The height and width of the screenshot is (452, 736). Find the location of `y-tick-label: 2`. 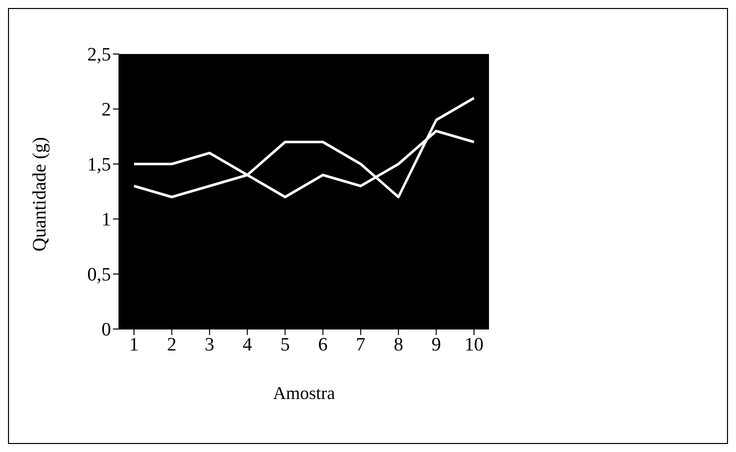

y-tick-label: 2 is located at coordinates (106, 110).